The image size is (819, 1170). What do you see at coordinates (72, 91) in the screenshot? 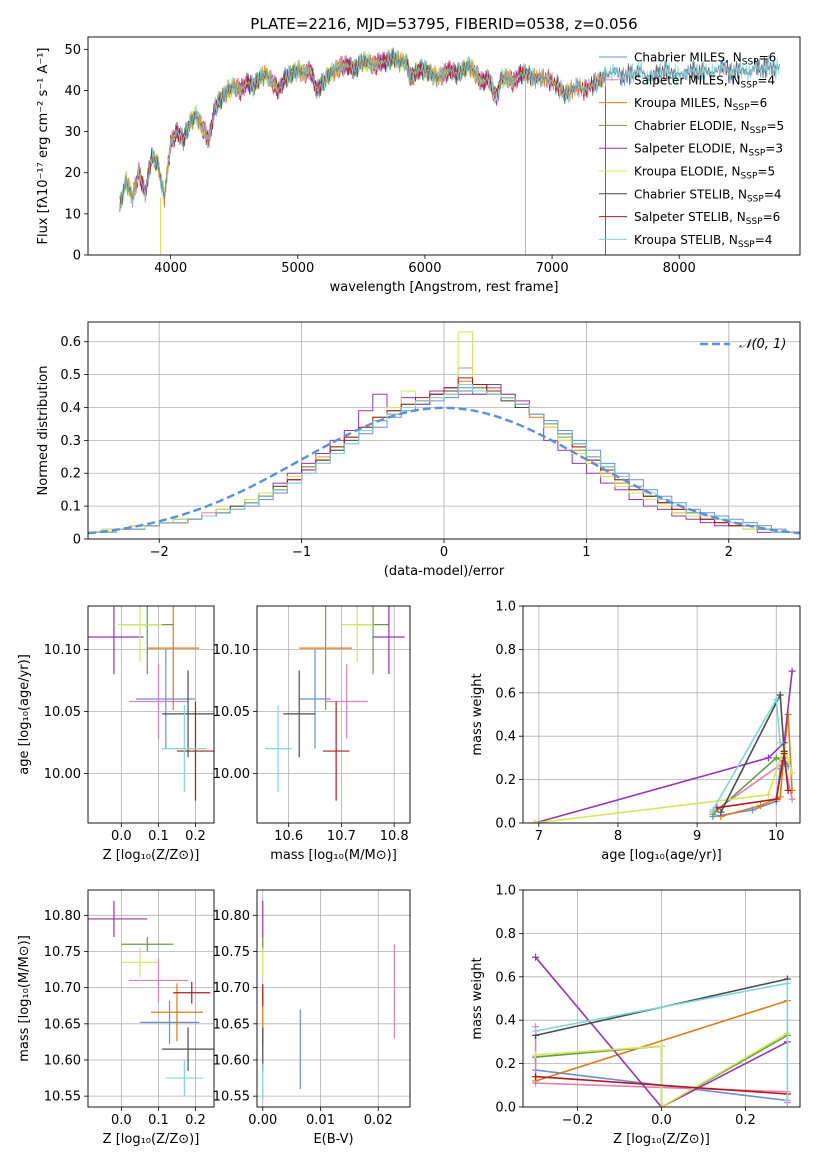
I see `y-tick-label: 40` at bounding box center [72, 91].